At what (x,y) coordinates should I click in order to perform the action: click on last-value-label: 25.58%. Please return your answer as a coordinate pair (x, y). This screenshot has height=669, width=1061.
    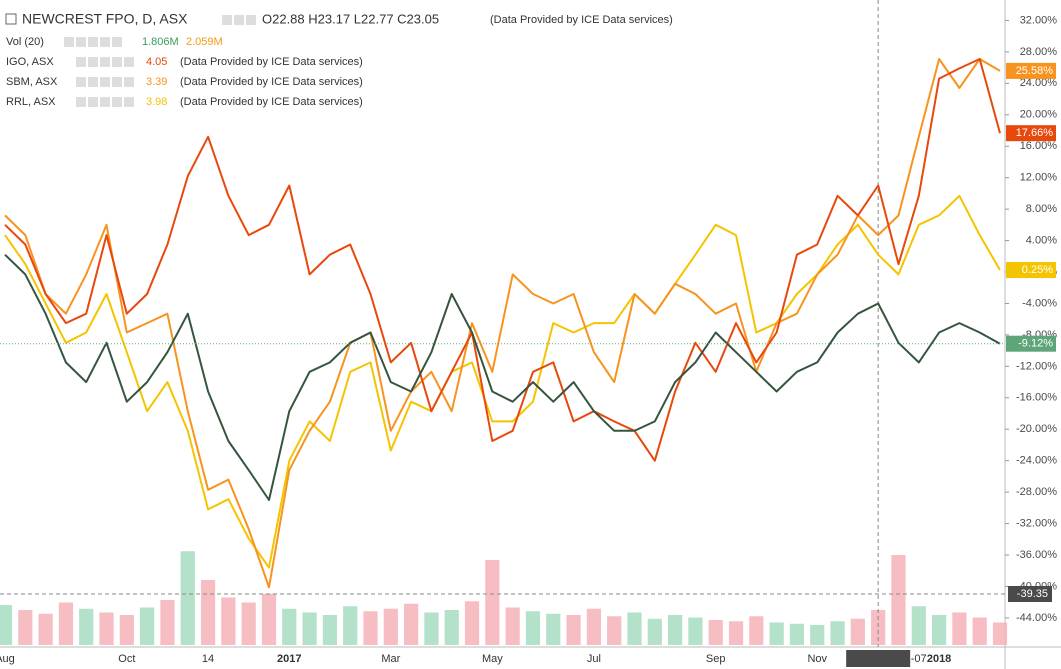
    Looking at the image, I should click on (1035, 71).